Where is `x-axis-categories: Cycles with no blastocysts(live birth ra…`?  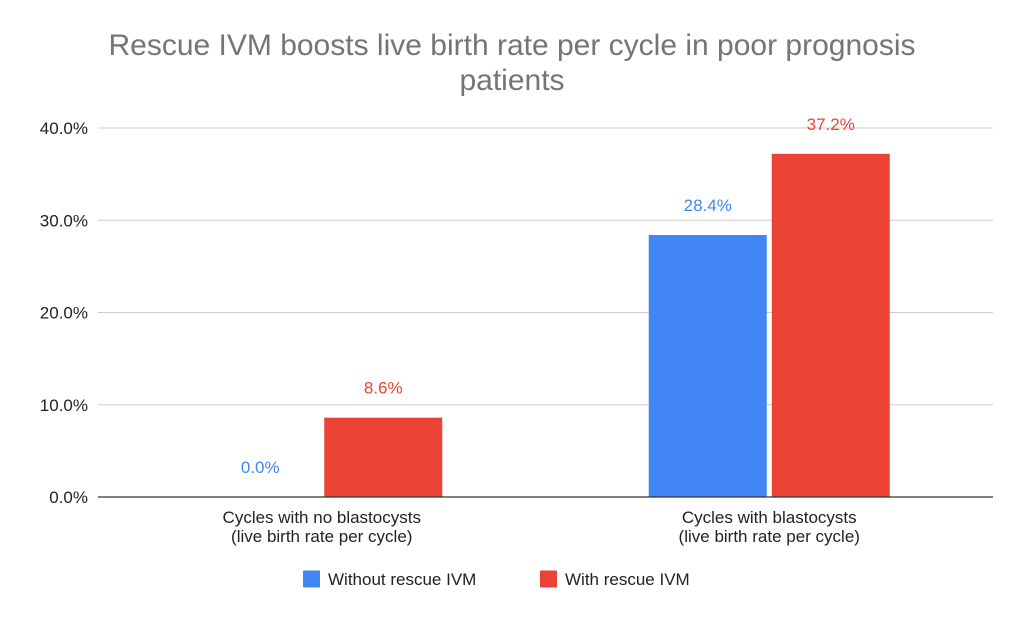
x-axis-categories: Cycles with no blastocysts(live birth ra… is located at coordinates (541, 527).